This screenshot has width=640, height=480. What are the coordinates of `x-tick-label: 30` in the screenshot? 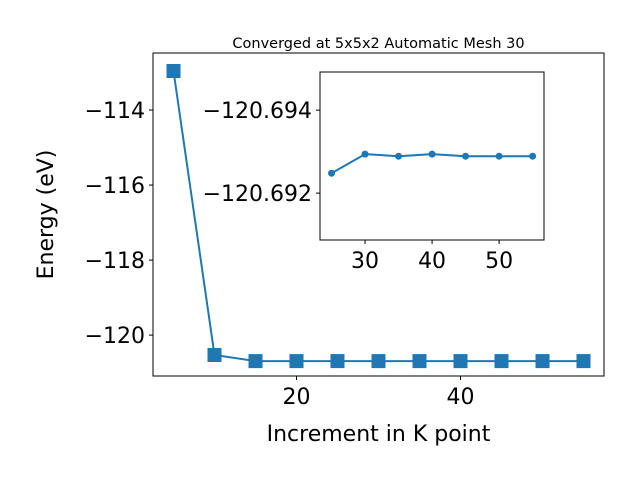 It's located at (365, 261).